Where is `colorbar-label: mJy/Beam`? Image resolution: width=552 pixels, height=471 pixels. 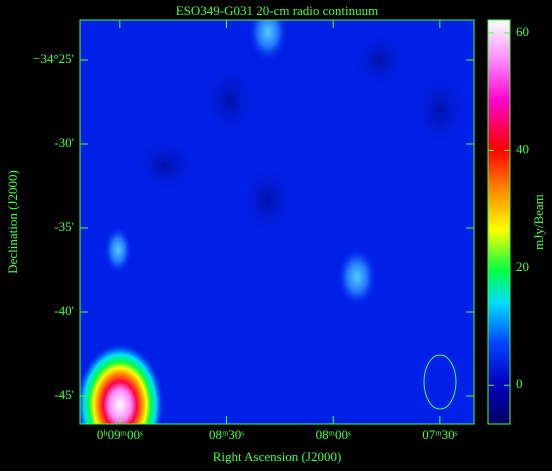
colorbar-label: mJy/Beam is located at coordinates (538, 222).